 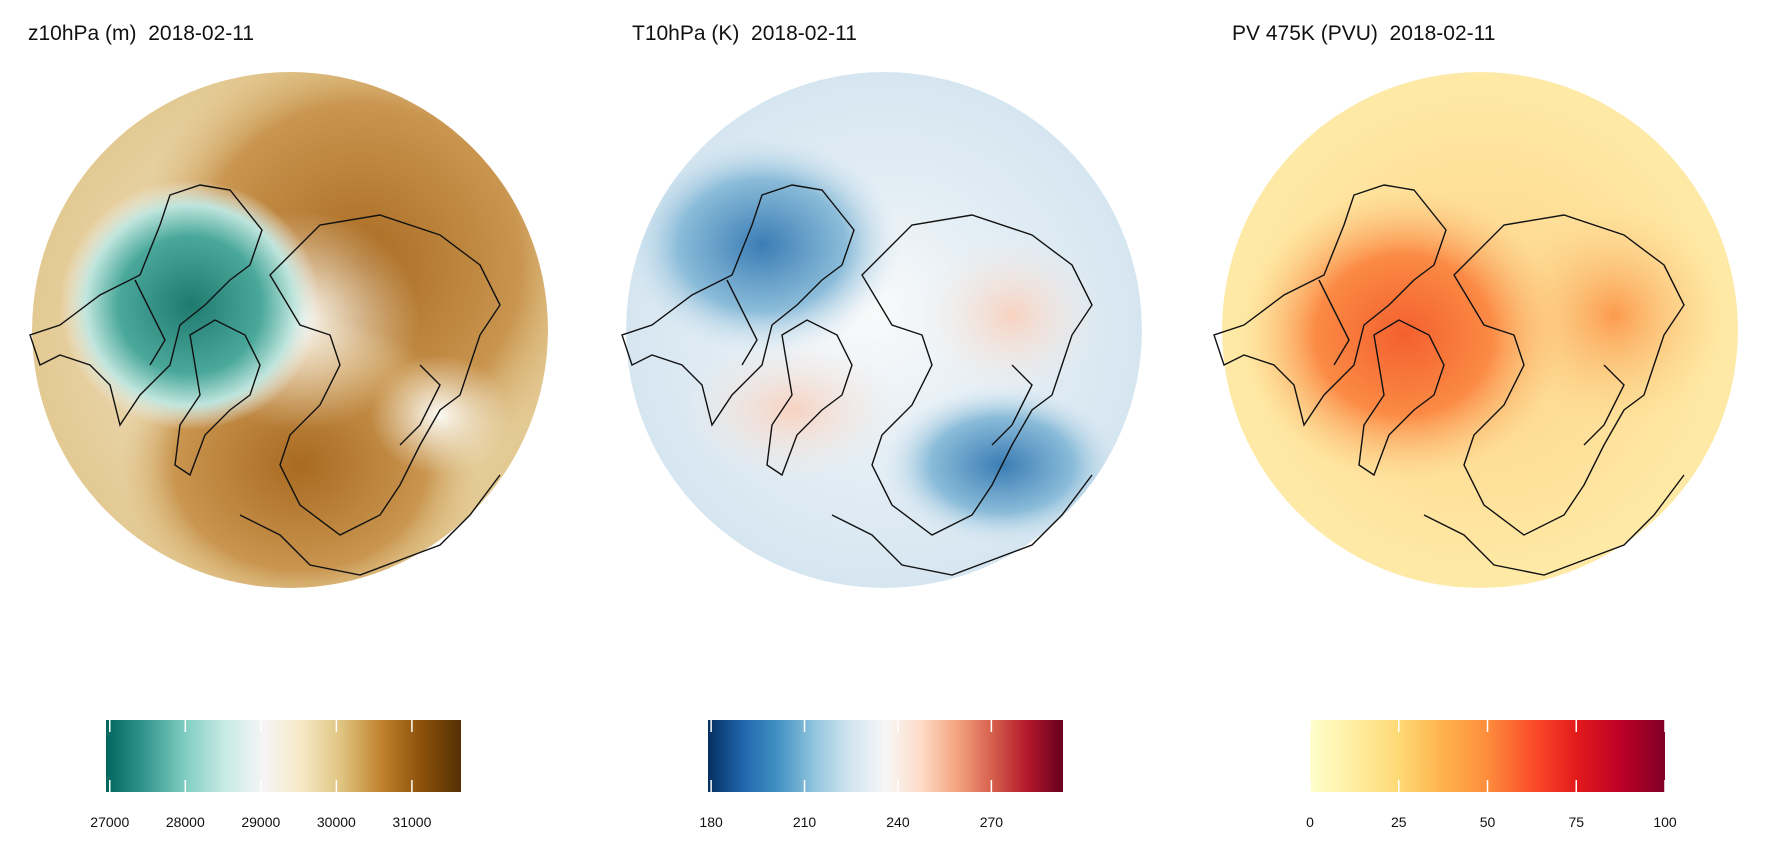 What do you see at coordinates (881, 824) in the screenshot?
I see `colorbar-tick-labels: 180 210 240 270` at bounding box center [881, 824].